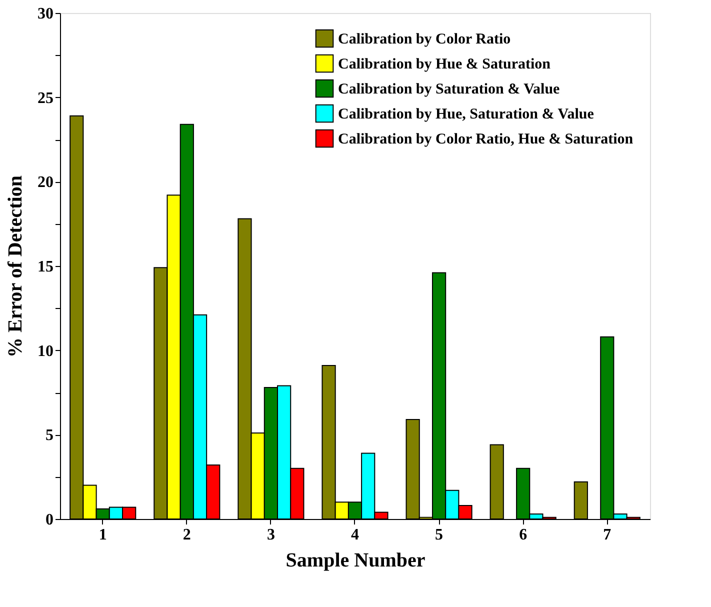  Describe the element at coordinates (355, 535) in the screenshot. I see `x-tick-label: 4` at that location.